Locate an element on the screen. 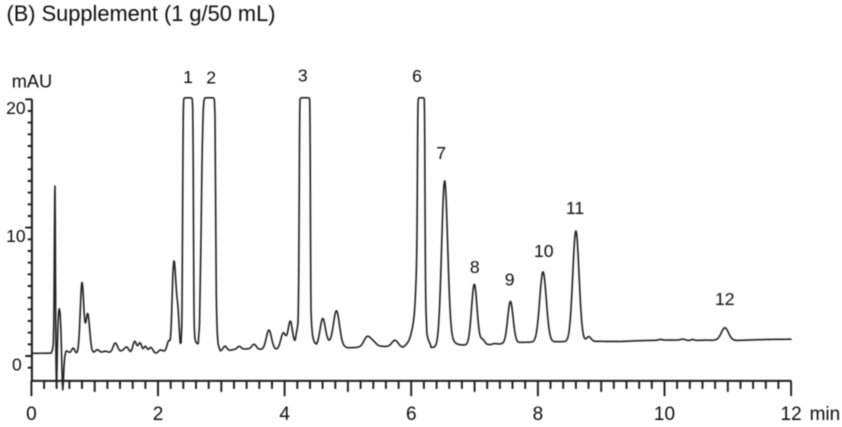  svg-text: 4 is located at coordinates (284, 413).